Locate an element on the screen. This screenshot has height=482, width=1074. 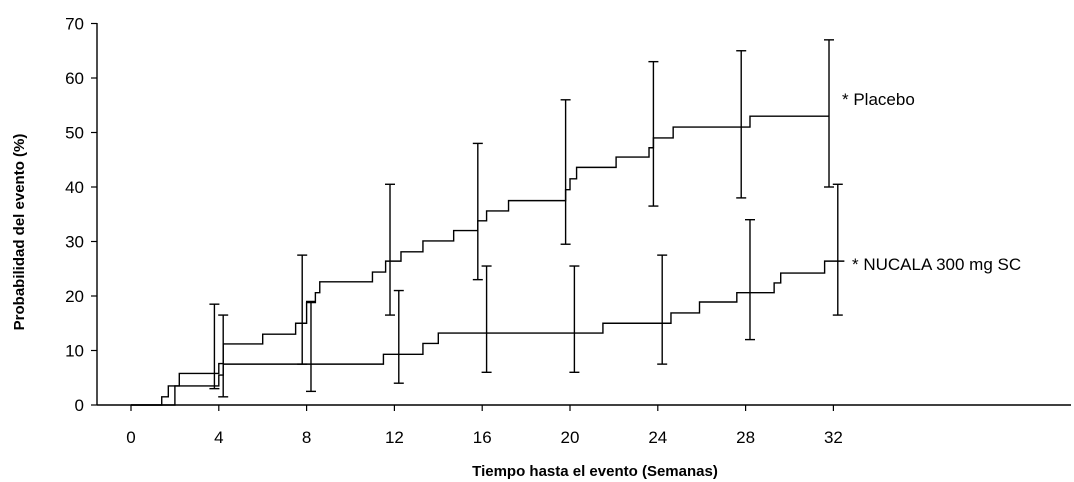
x-ticks: 0 4 8 12 16 20 24 28 32 is located at coordinates (484, 426).